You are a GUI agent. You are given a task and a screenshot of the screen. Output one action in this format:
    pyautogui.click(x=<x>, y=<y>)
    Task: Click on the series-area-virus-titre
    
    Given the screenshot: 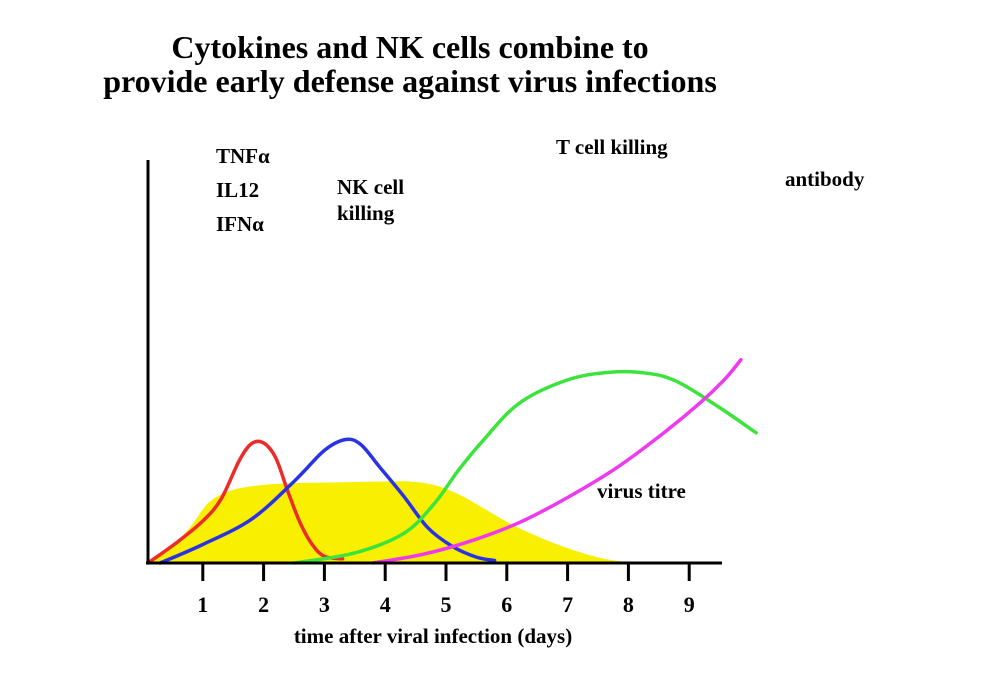 What is the action you would take?
    pyautogui.click(x=394, y=522)
    